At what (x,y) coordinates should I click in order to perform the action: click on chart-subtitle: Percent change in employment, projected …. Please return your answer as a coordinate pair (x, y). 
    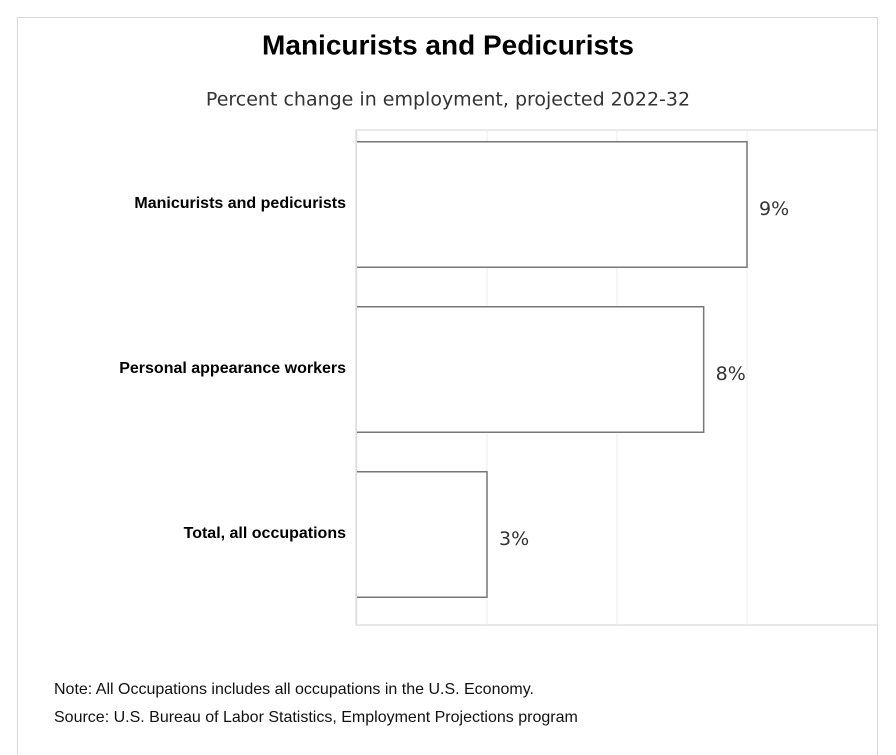
    Looking at the image, I should click on (448, 100).